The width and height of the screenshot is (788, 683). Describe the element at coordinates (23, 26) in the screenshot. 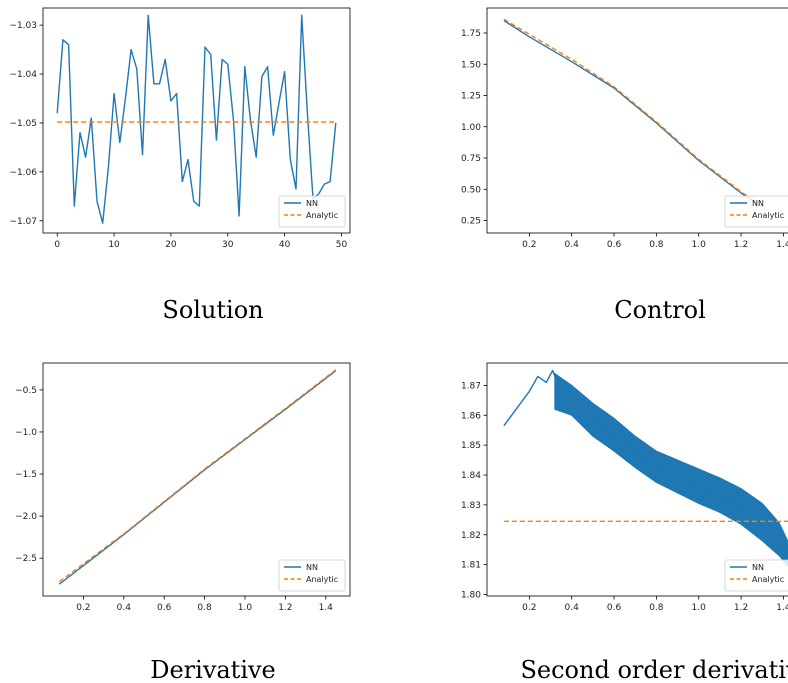

I see `y-tick-label: −1.03` at that location.